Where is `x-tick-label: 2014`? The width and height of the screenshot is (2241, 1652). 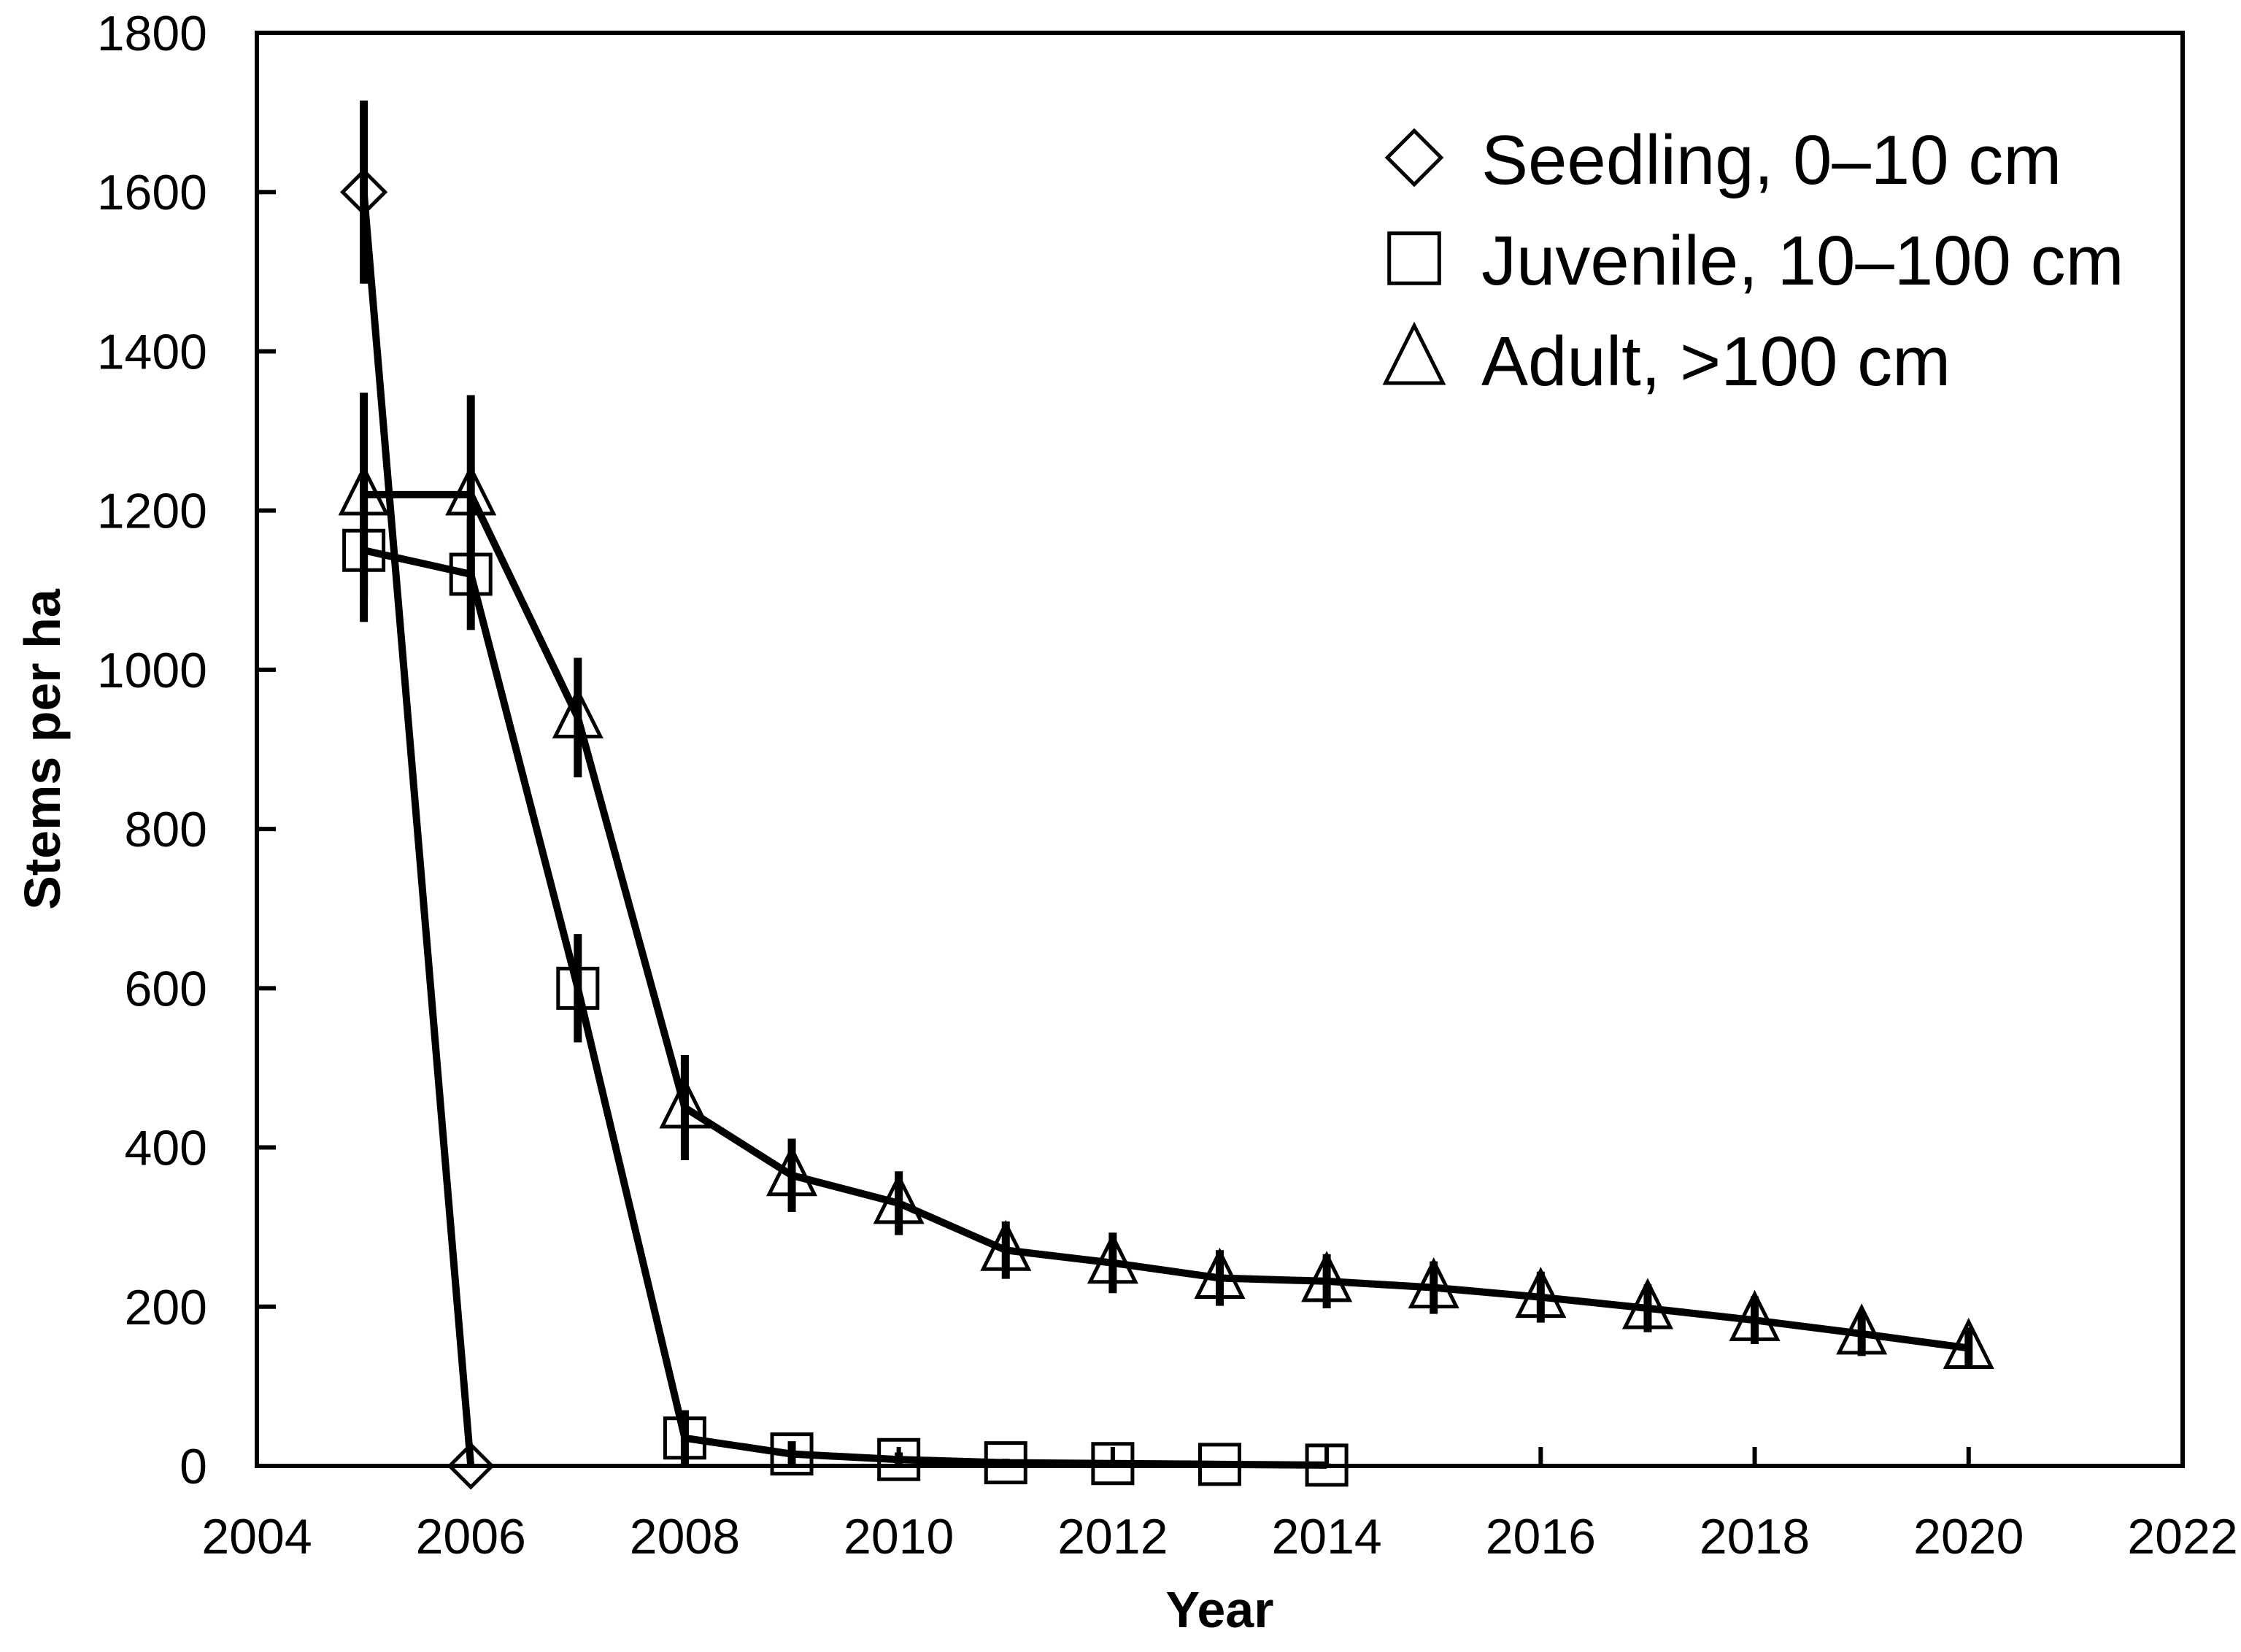 x-tick-label: 2014 is located at coordinates (1326, 1537).